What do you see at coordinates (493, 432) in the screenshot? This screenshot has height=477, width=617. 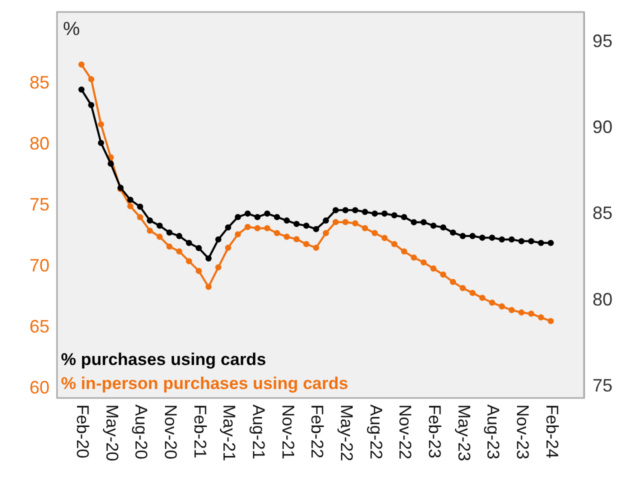 I see `x-tick-label: Aug-23` at bounding box center [493, 432].